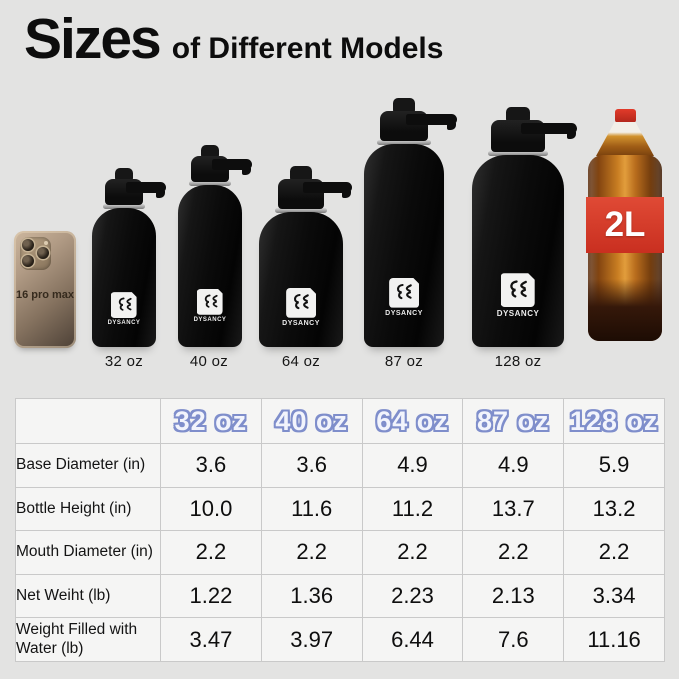 The height and width of the screenshot is (679, 679). What do you see at coordinates (35, 253) in the screenshot?
I see `phone-camera-module` at bounding box center [35, 253].